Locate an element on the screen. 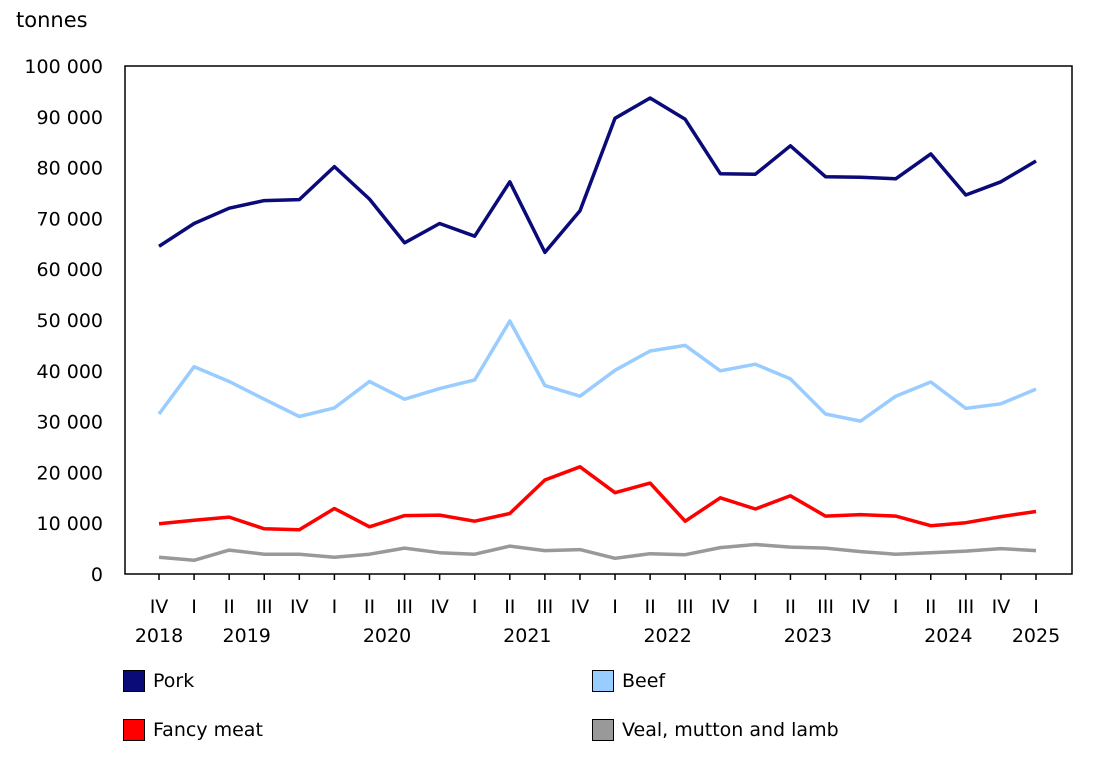 Image resolution: width=1117 pixels, height=762 pixels. series-line-veal-mutton-and-lamb is located at coordinates (597, 552).